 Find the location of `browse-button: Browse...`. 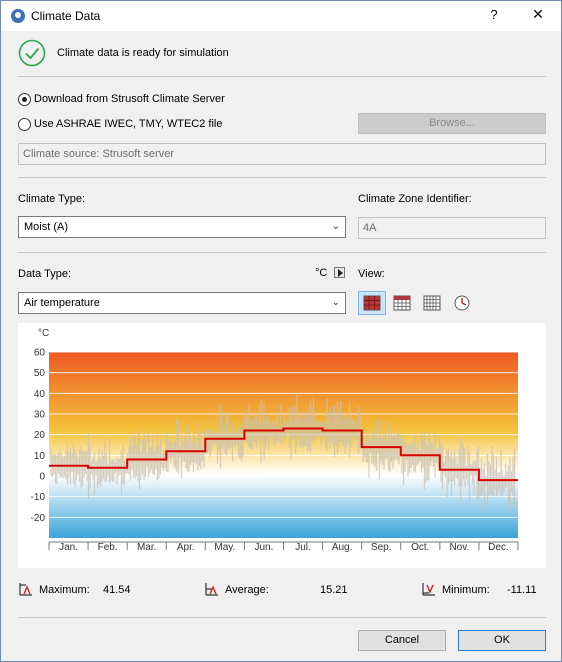

browse-button: Browse... is located at coordinates (452, 123).